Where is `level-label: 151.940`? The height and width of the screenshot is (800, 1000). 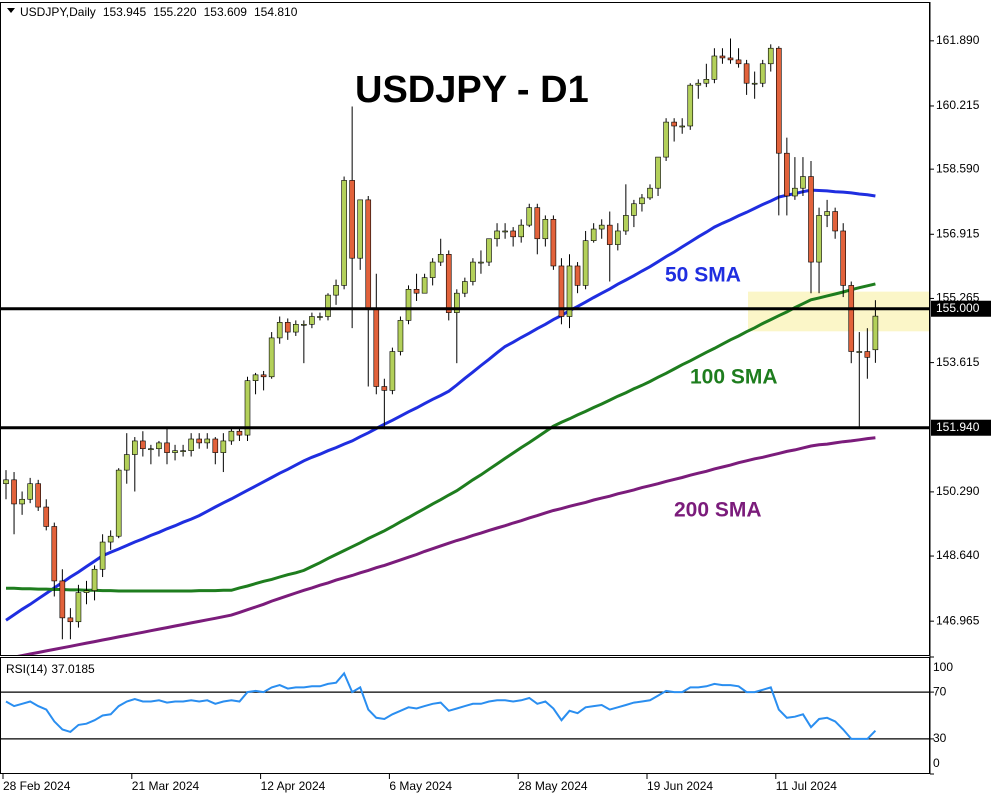
level-label: 151.940 is located at coordinates (958, 427).